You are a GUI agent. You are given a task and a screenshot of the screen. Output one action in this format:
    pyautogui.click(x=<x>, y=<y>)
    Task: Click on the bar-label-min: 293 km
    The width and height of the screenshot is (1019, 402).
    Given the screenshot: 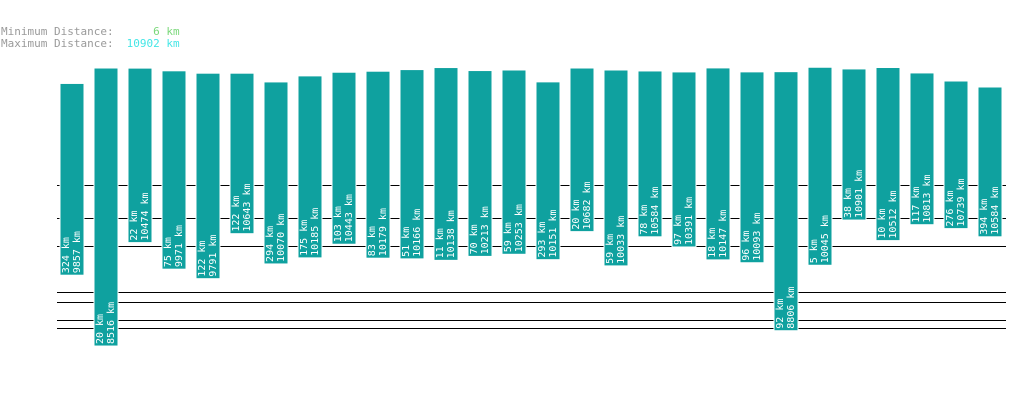 What is the action you would take?
    pyautogui.click(x=542, y=240)
    